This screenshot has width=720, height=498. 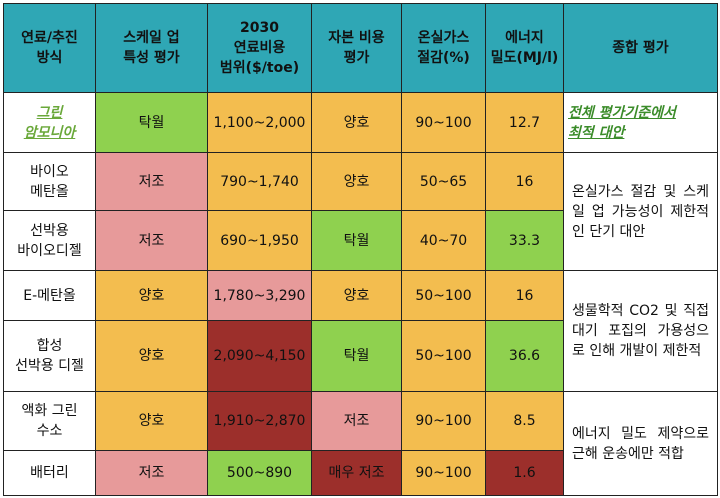 What do you see at coordinates (259, 181) in the screenshot?
I see `cost-range: 790~1,740` at bounding box center [259, 181].